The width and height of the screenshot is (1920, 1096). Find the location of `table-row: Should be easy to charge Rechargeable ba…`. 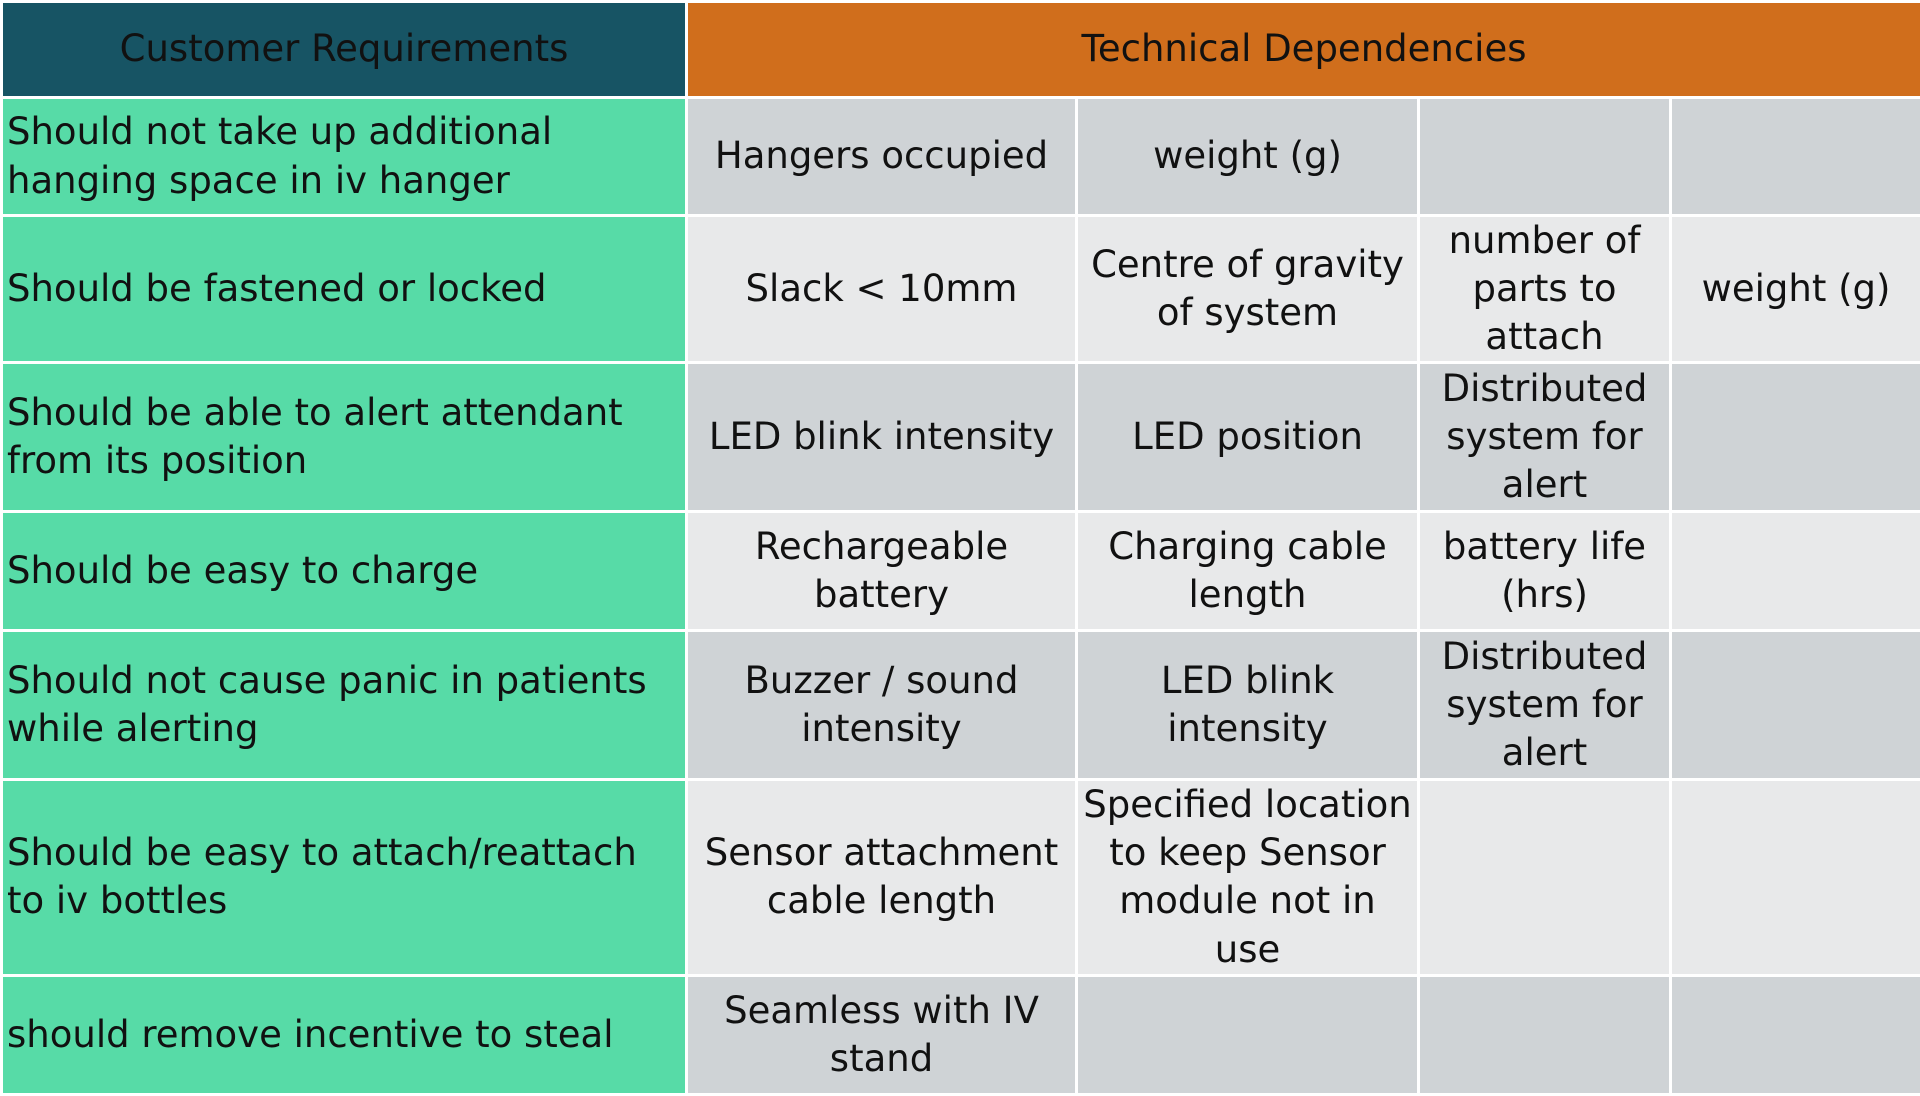

table-row: Should be easy to charge Rechargeable ba… is located at coordinates (961, 571).